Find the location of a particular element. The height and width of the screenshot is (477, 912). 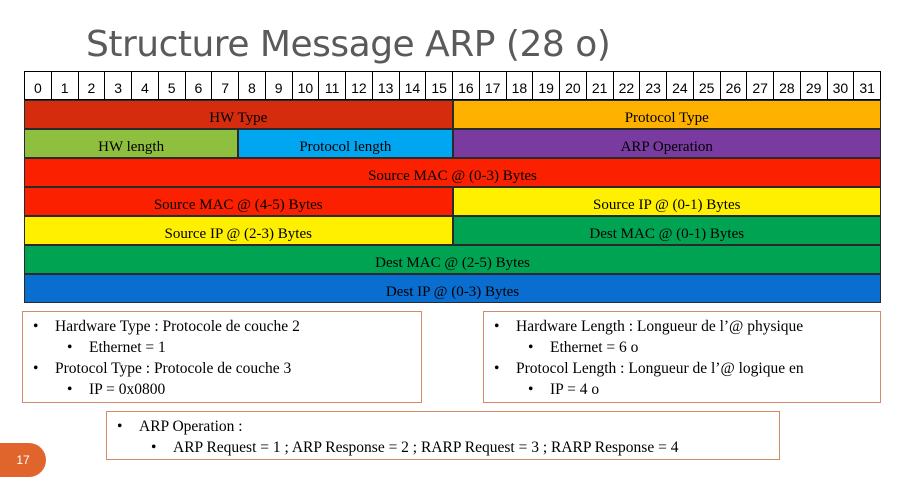

bullet-text: Ethernet = 1 is located at coordinates (127, 347).